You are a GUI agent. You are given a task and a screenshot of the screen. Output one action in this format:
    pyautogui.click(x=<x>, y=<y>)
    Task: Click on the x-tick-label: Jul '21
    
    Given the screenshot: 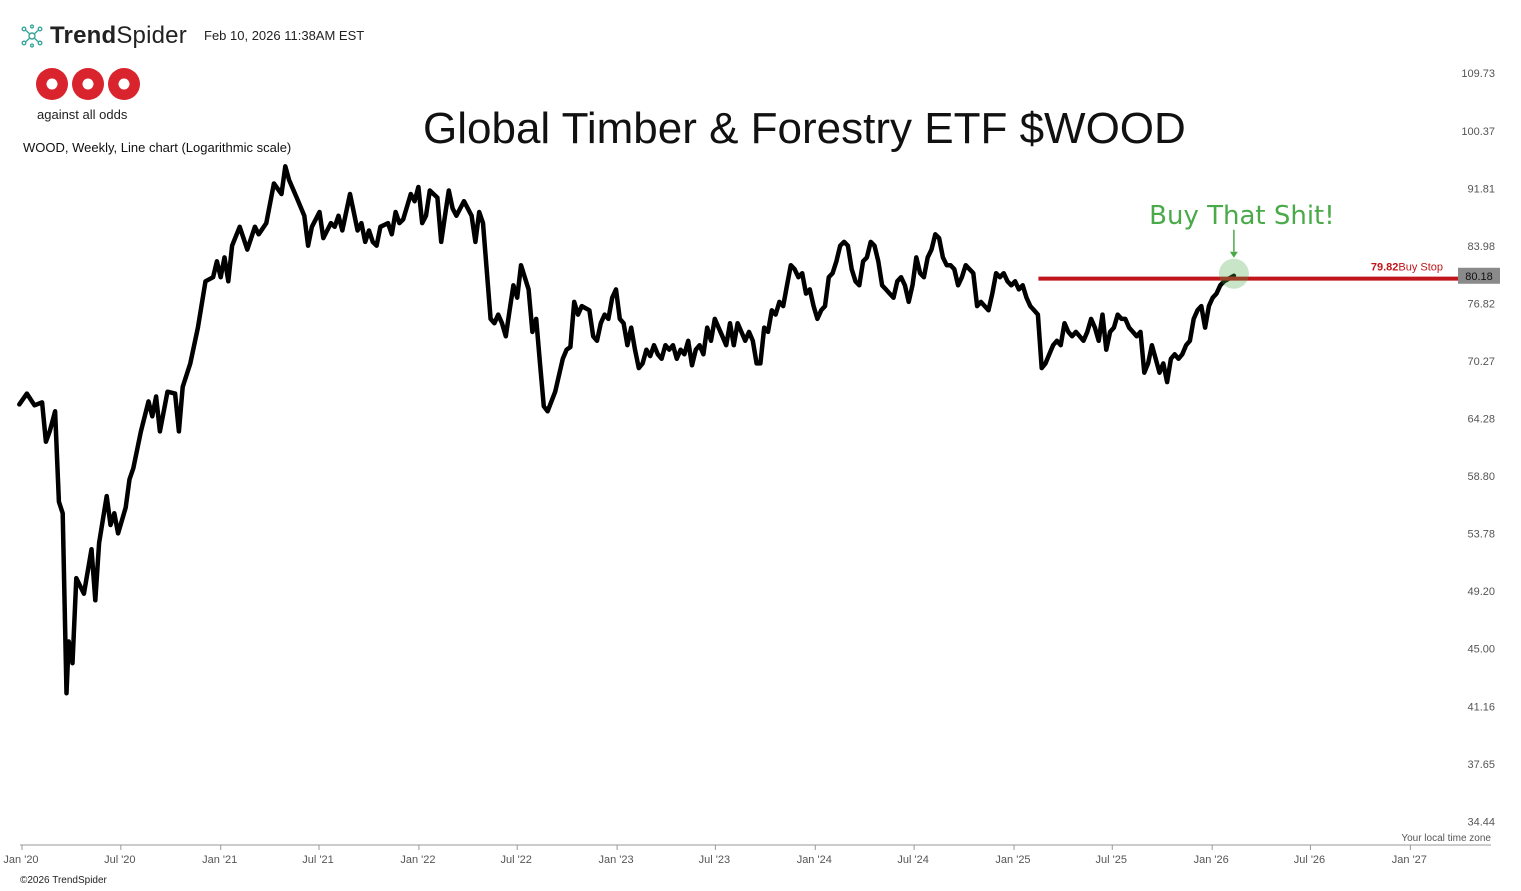 What is the action you would take?
    pyautogui.click(x=317, y=860)
    